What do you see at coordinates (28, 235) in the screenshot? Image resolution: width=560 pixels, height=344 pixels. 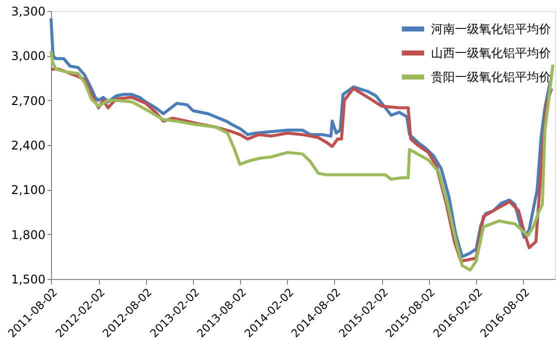 I see `y-tick-label: 1,800` at bounding box center [28, 235].